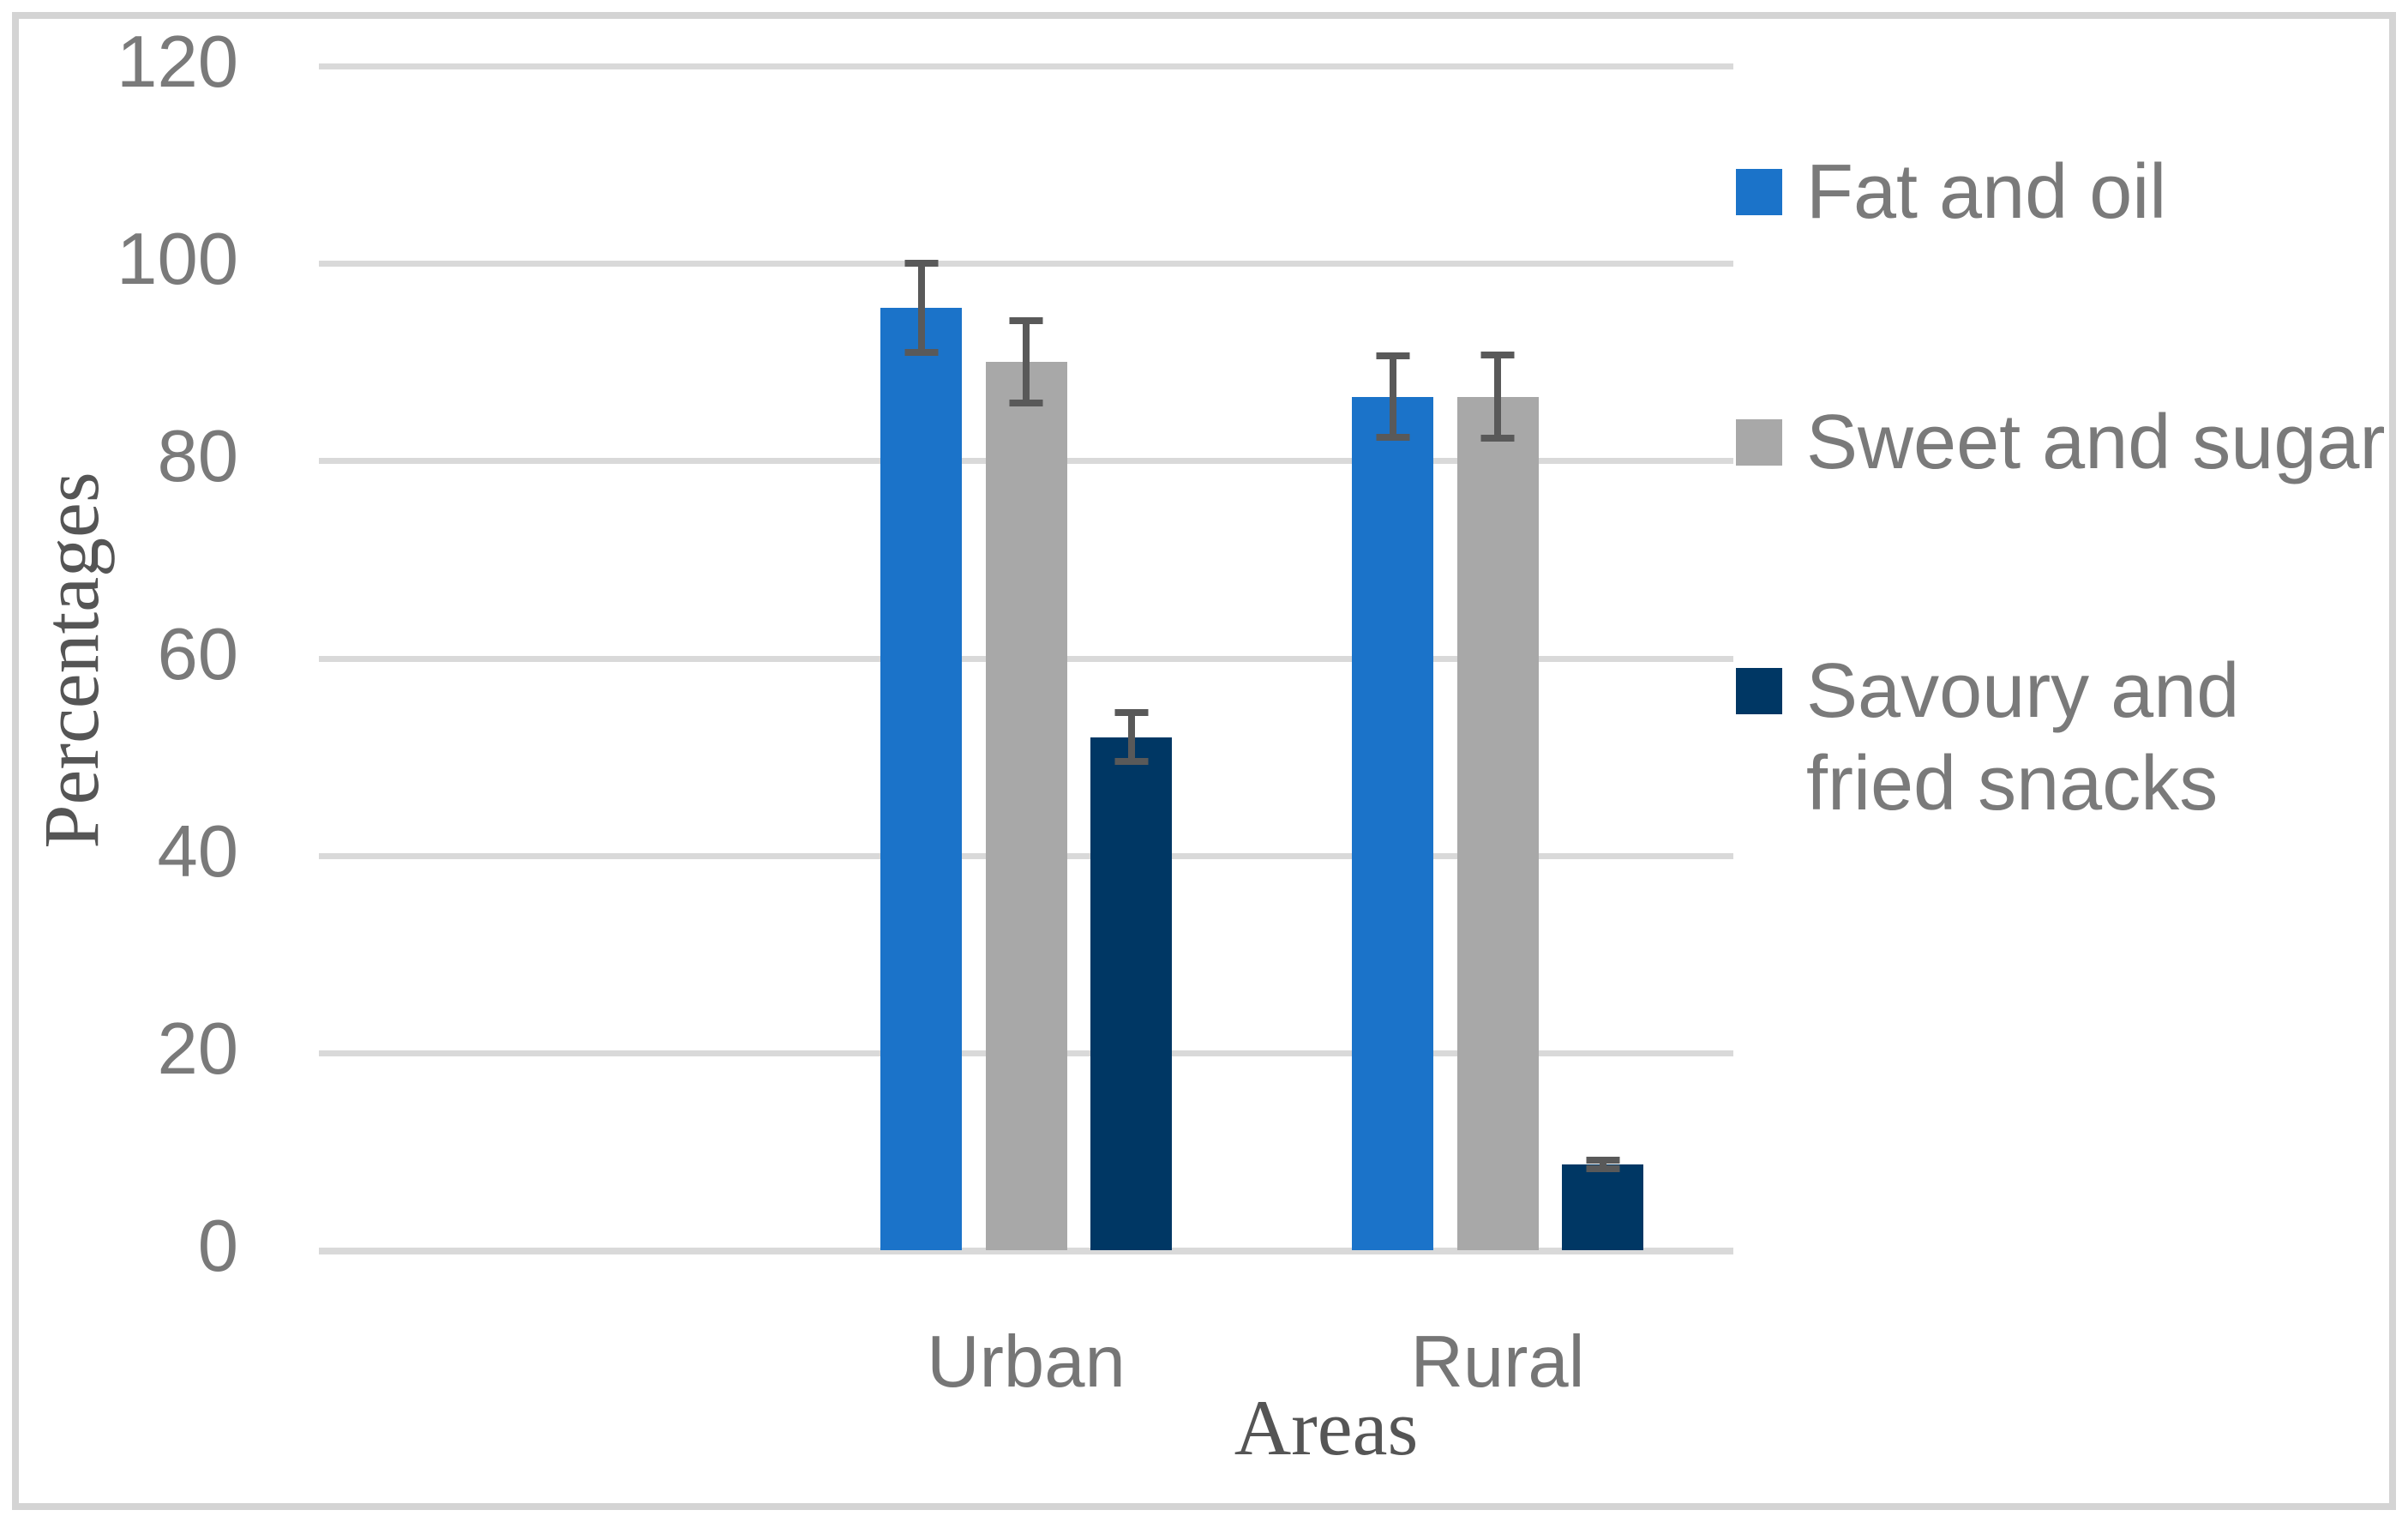  What do you see at coordinates (1392, 823) in the screenshot?
I see `bar-rural-fat-and-oil` at bounding box center [1392, 823].